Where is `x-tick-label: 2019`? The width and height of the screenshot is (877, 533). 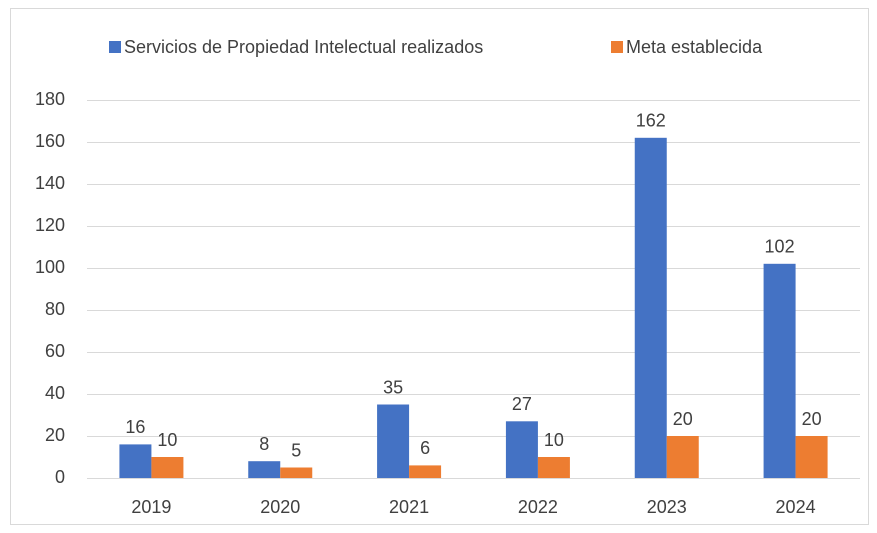
x-tick-label: 2019 is located at coordinates (151, 507).